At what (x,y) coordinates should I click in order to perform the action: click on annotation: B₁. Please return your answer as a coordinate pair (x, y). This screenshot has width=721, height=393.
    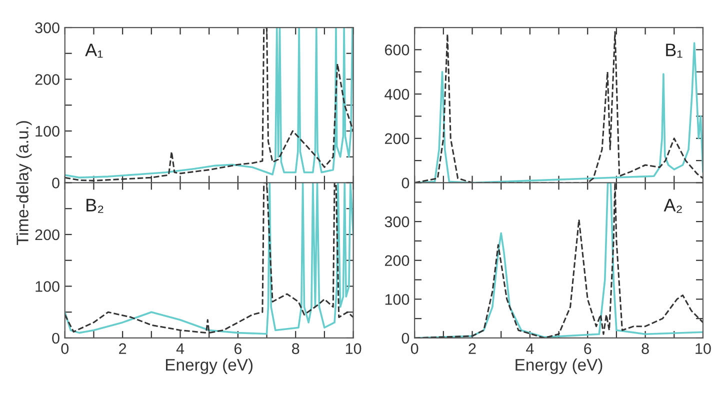
    Looking at the image, I should click on (674, 51).